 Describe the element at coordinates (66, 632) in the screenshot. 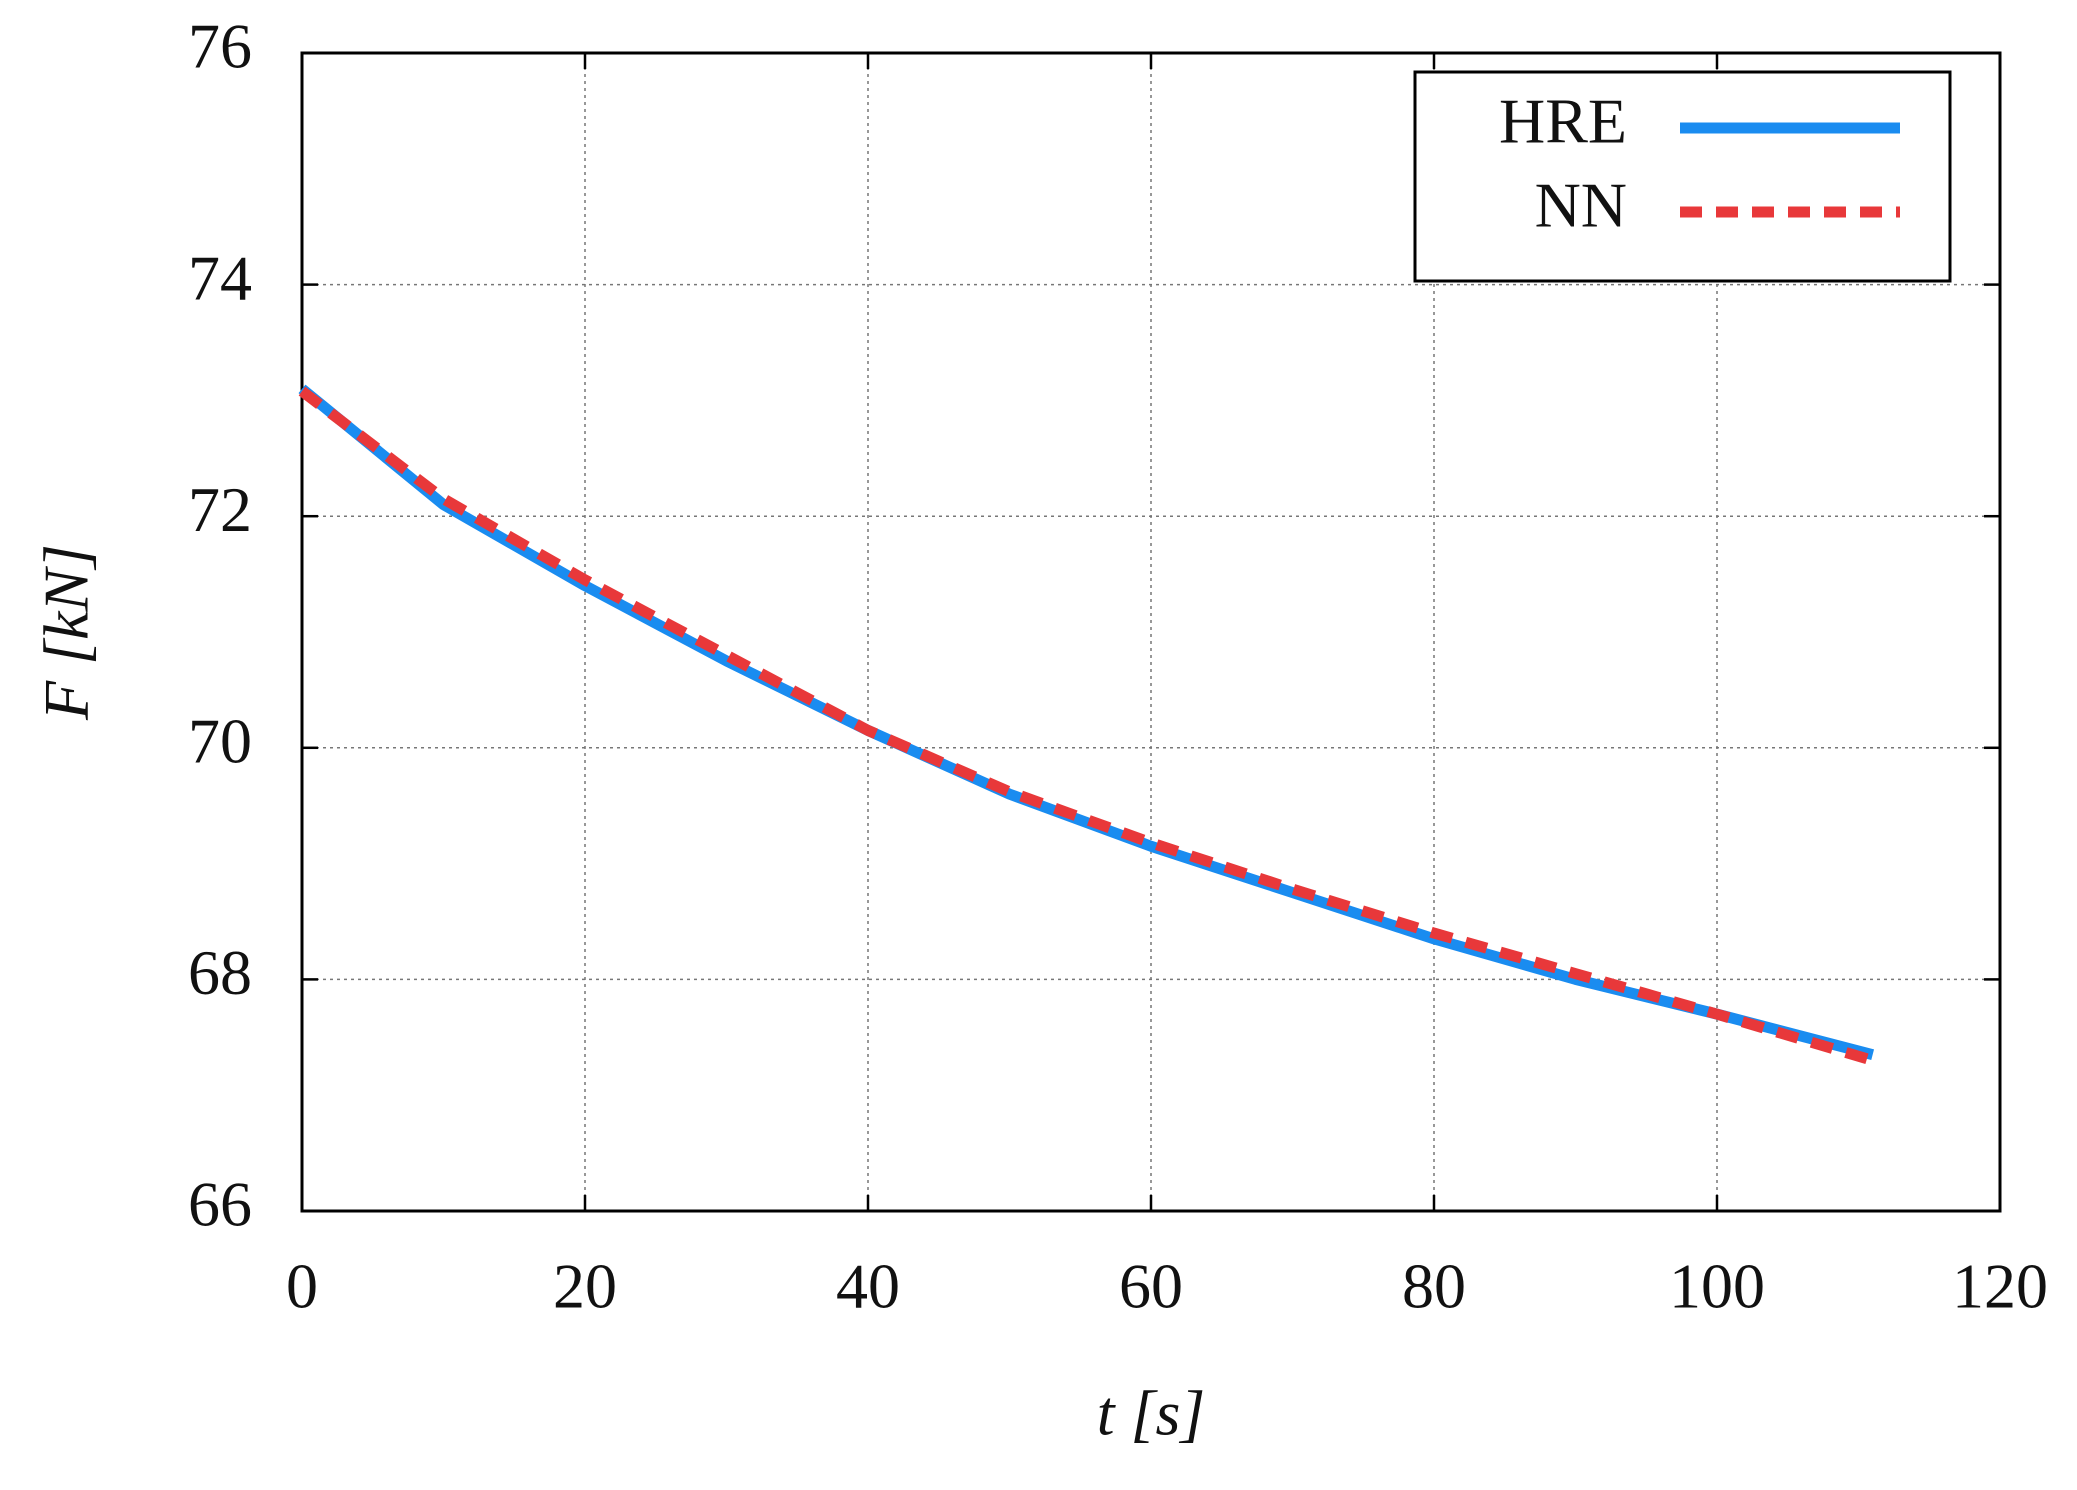

I see `y-axis-label: F [kN]` at that location.